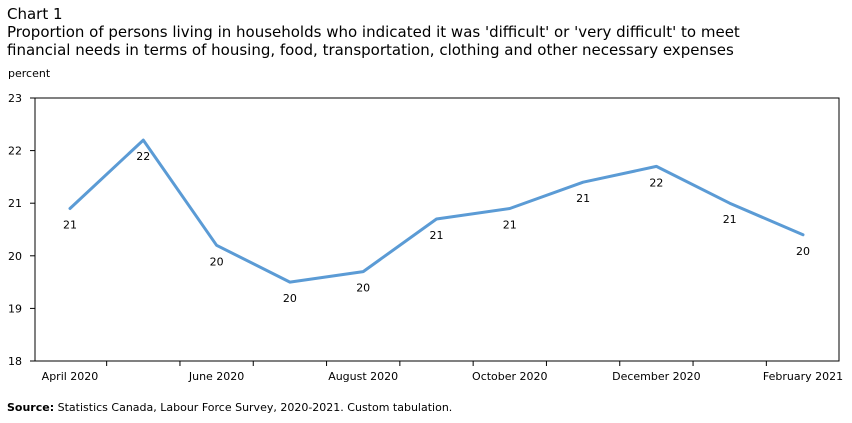  What do you see at coordinates (35, 14) in the screenshot?
I see `chart-number: Chart 1` at bounding box center [35, 14].